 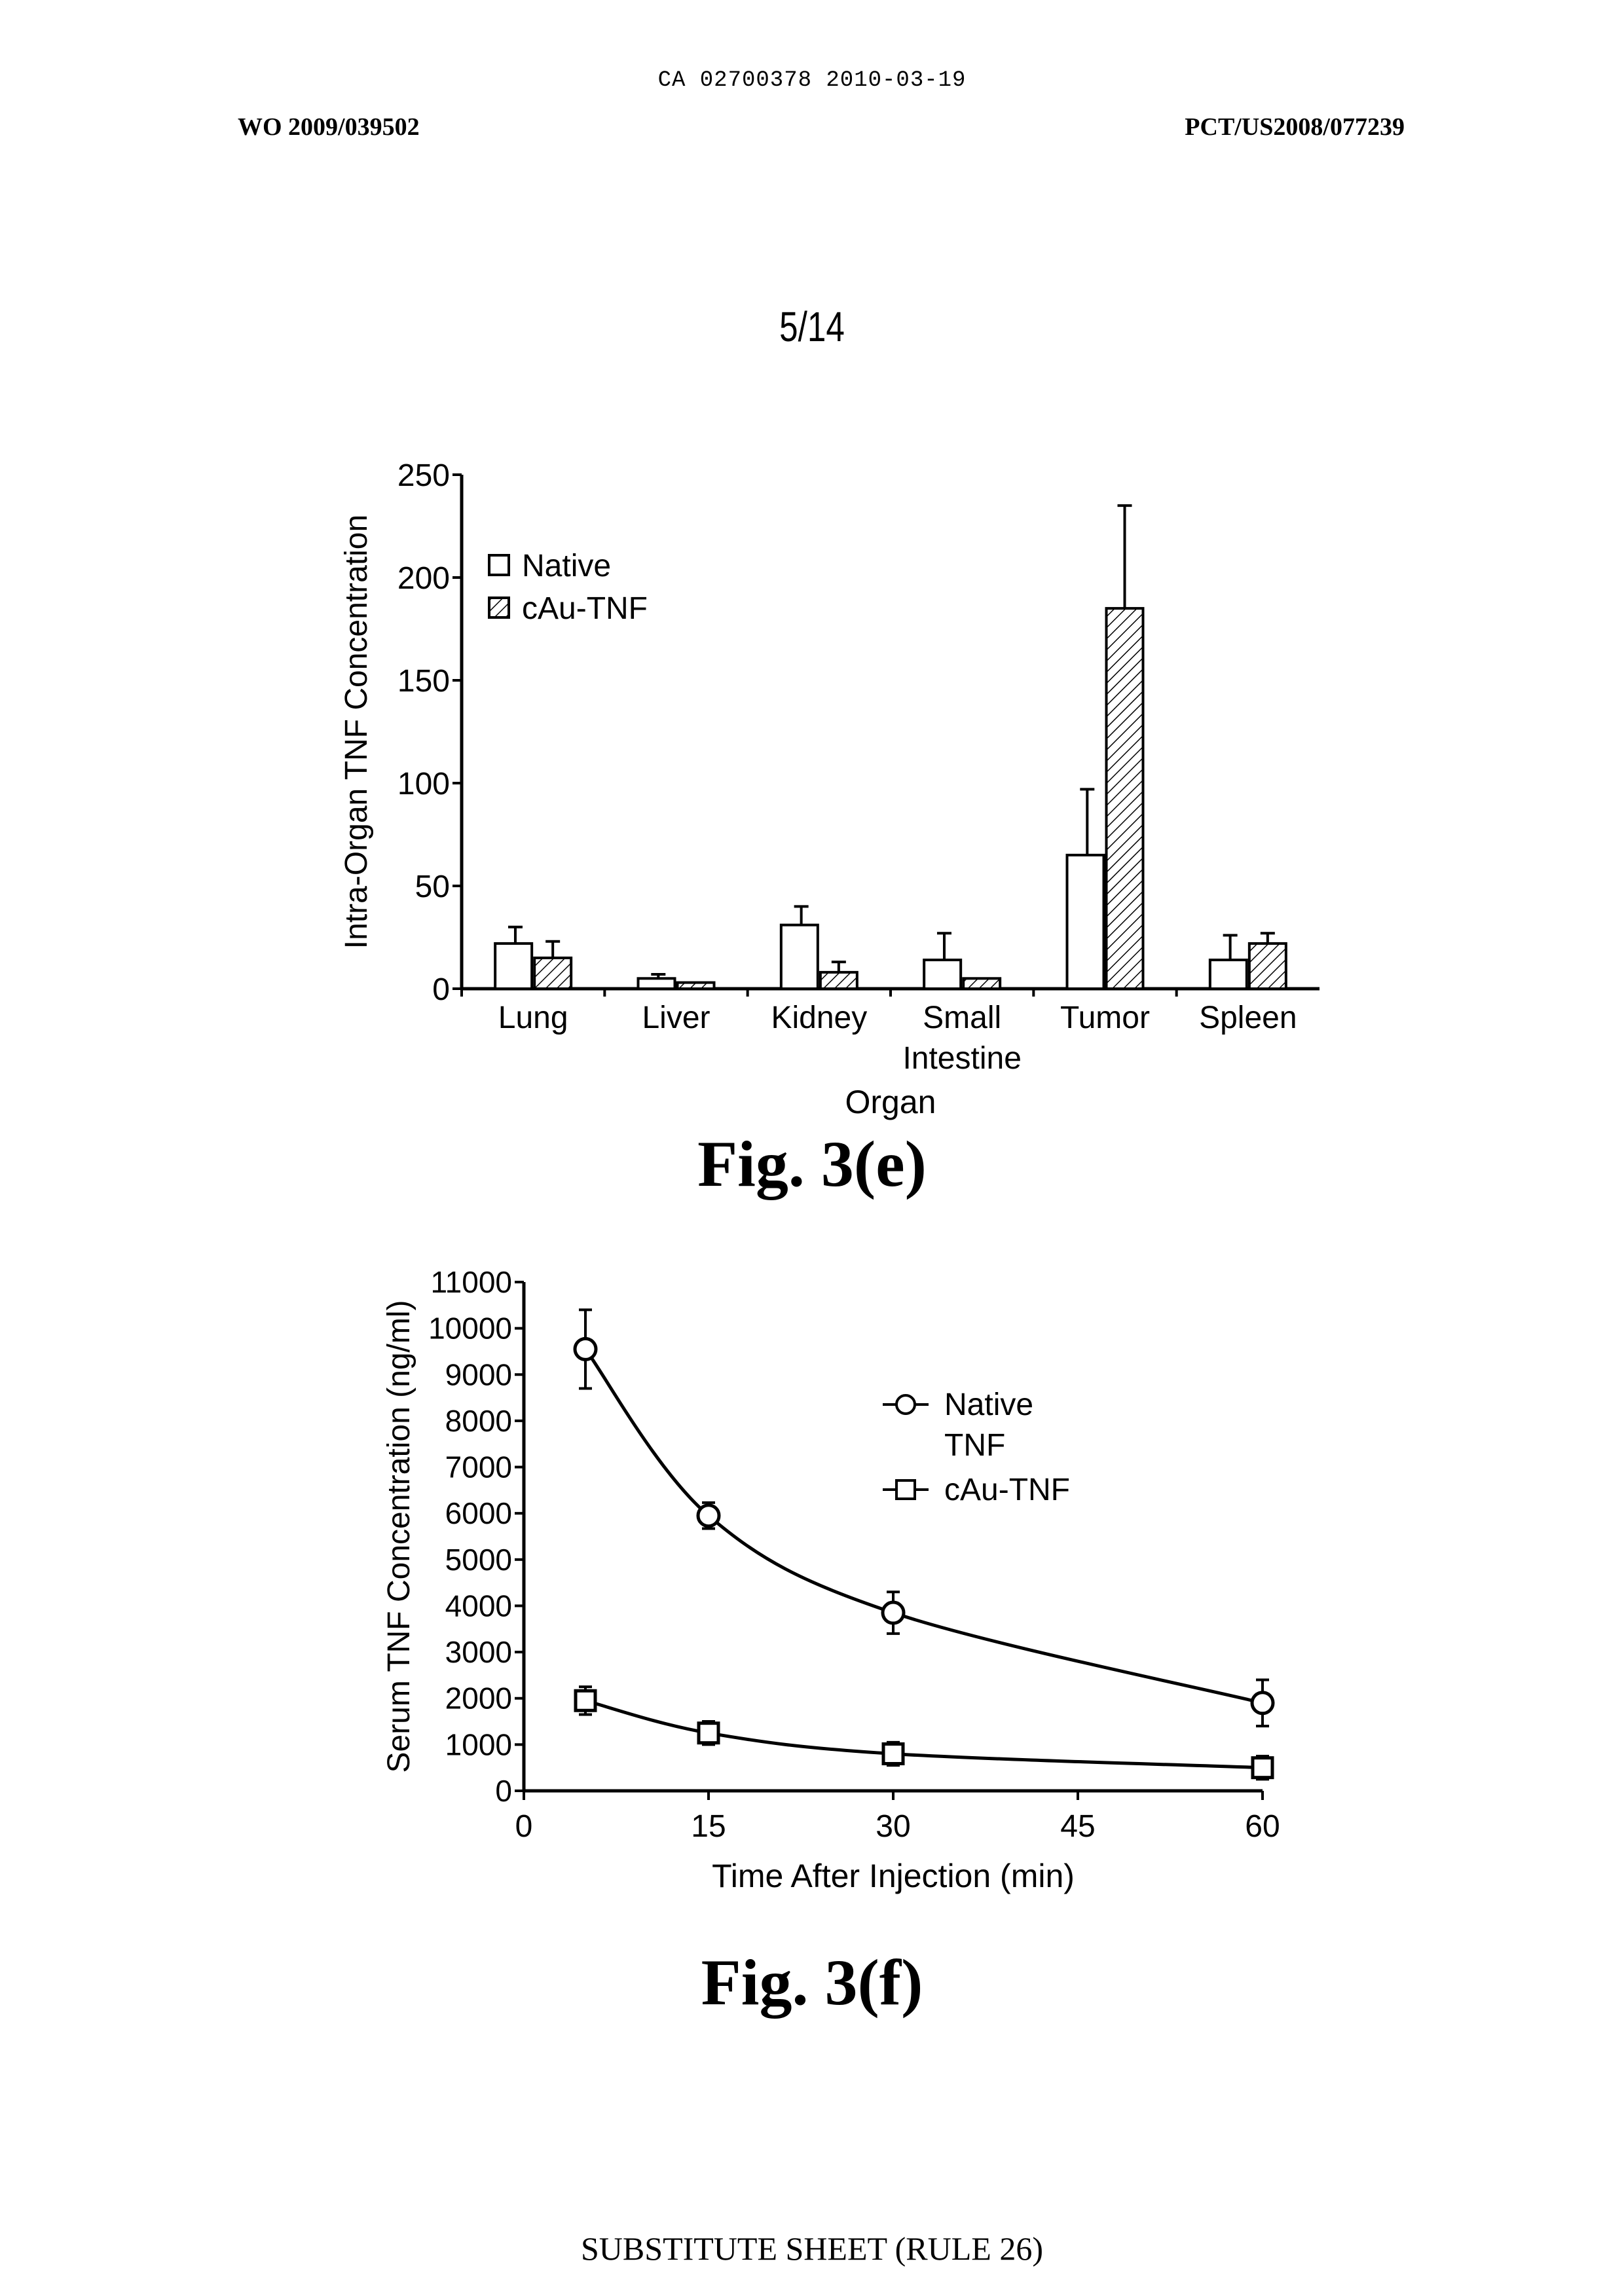 I want to click on y-axis-title: Serum TNF Concentration (ng/ml), so click(x=399, y=1536).